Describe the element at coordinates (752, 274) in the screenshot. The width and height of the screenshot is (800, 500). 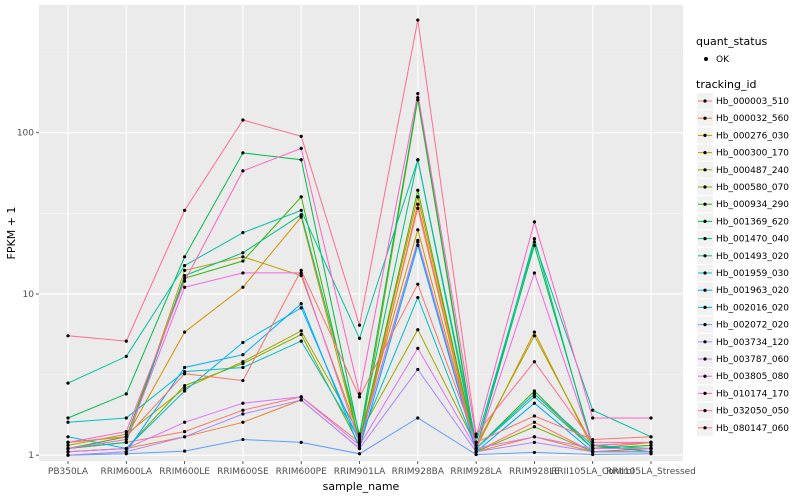
I see `legend-label: Hb_001959_030` at that location.